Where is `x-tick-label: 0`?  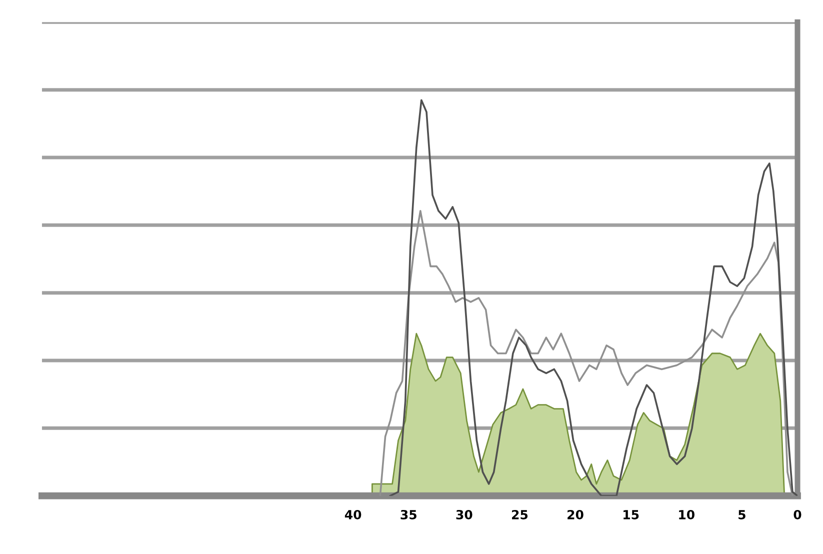 x-tick-label: 0 is located at coordinates (798, 515).